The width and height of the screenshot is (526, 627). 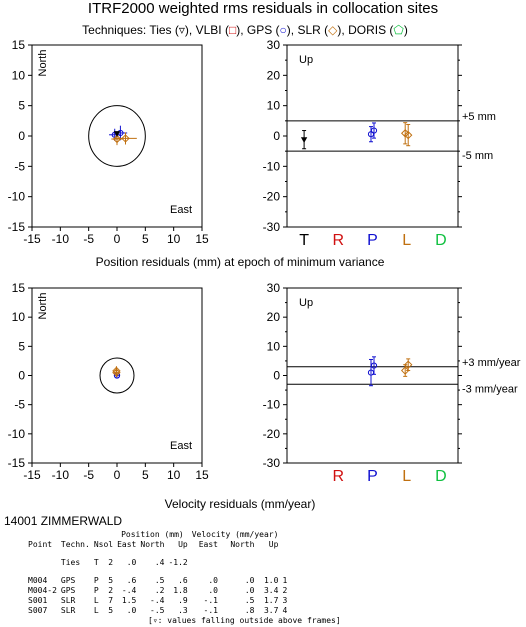 What do you see at coordinates (285, 580) in the screenshot?
I see `table-cell: 1` at bounding box center [285, 580].